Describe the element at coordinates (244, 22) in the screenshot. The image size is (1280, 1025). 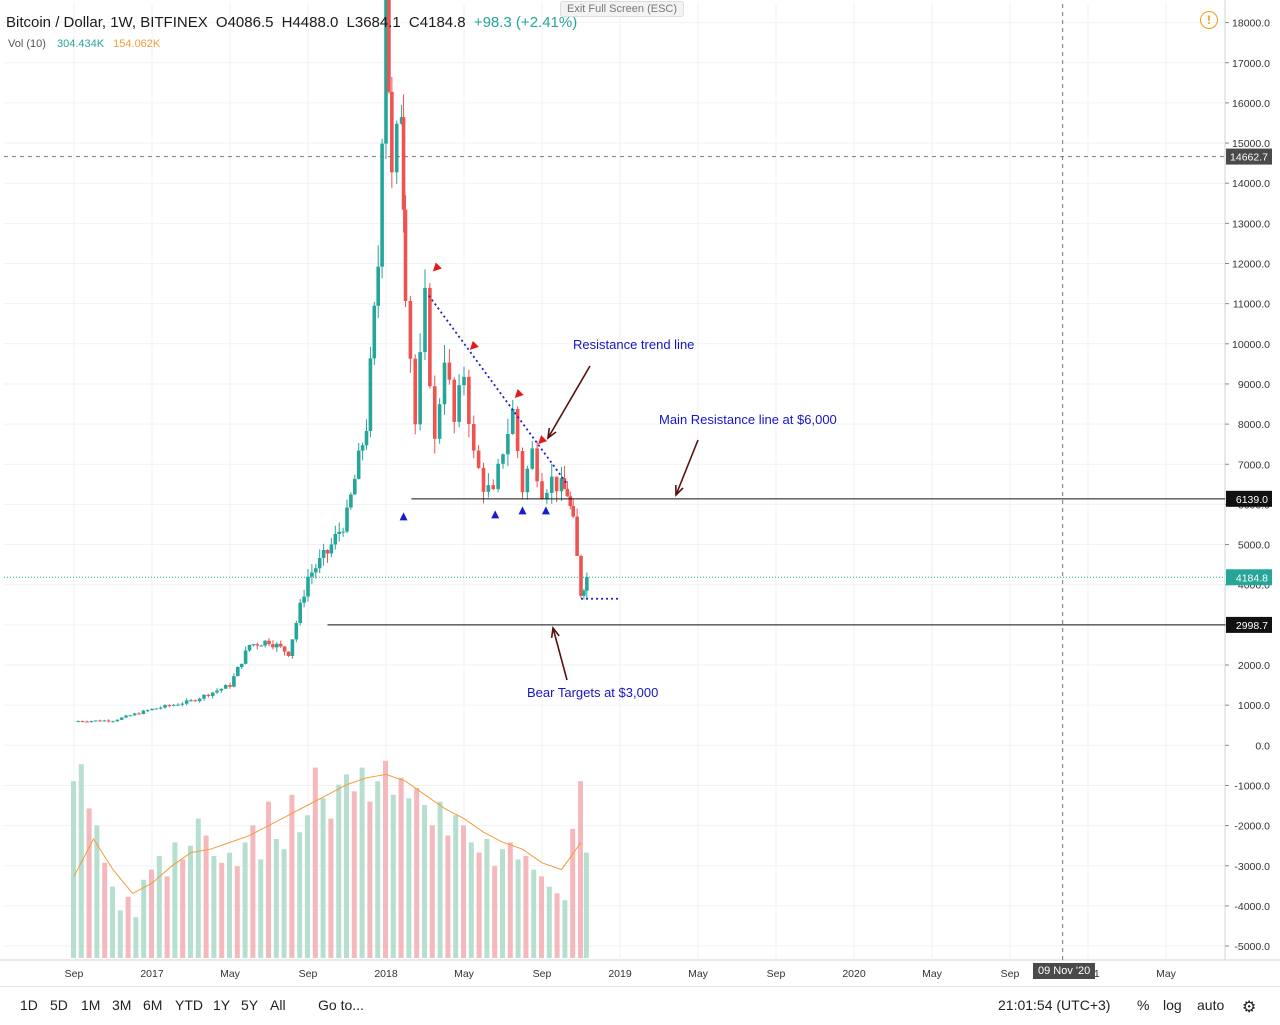
I see `ohlc-open: O4086.5` at that location.